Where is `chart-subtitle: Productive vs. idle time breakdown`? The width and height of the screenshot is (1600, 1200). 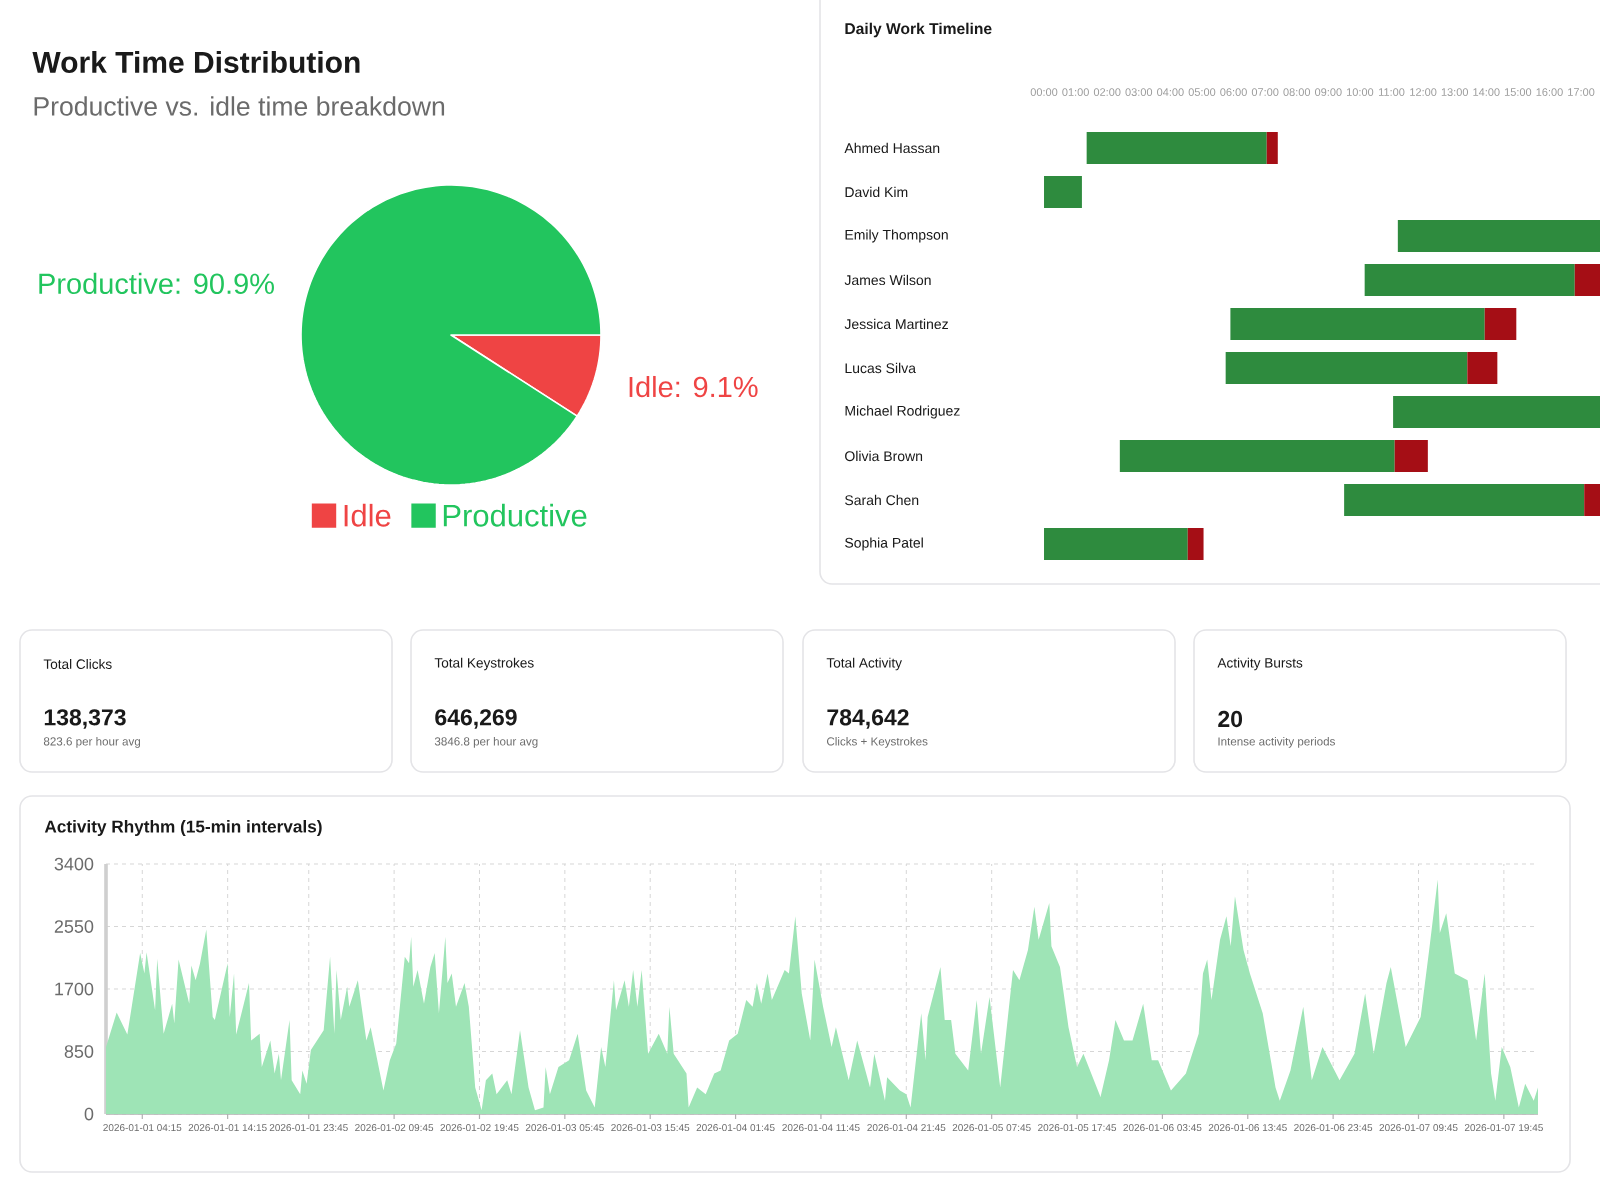
chart-subtitle: Productive vs. idle time breakdown is located at coordinates (239, 106).